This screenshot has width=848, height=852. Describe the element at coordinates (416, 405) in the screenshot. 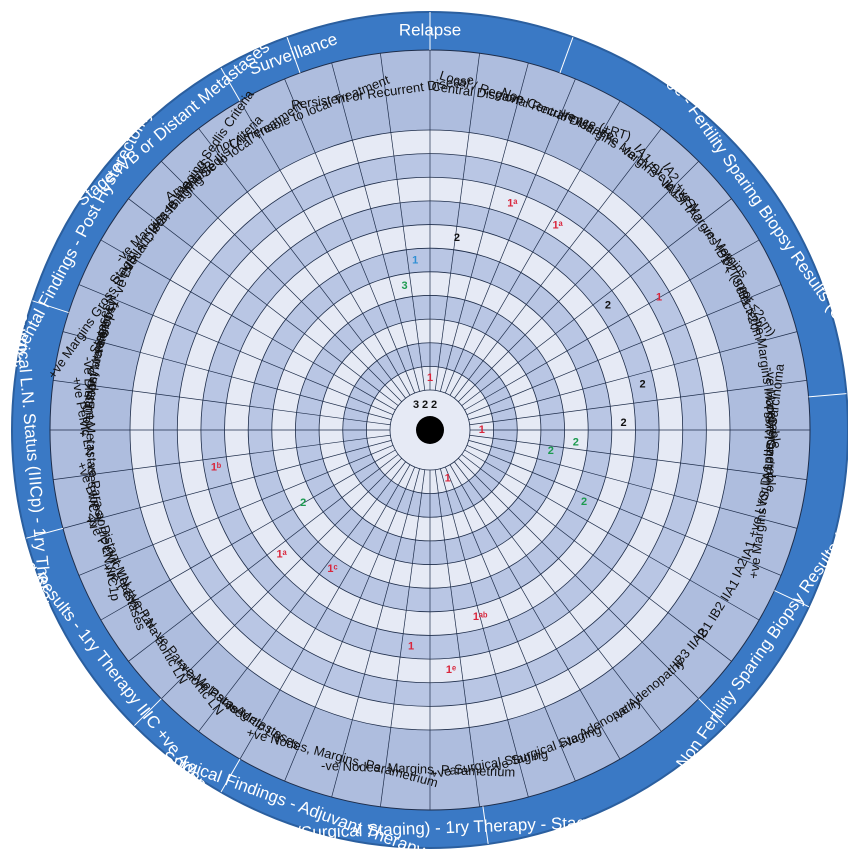

I see `center-label: 3` at that location.